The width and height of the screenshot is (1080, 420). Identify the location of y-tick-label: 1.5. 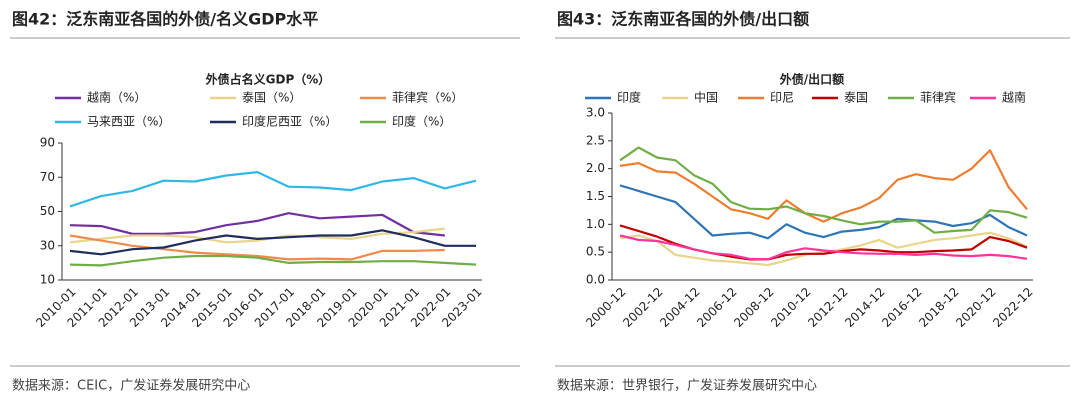
(595, 196).